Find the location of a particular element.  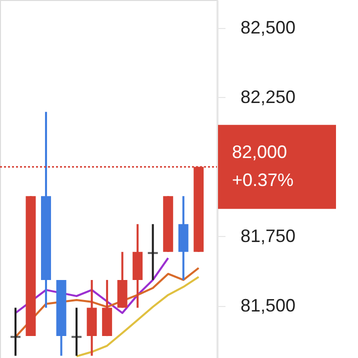

y-tick-label: 81,750 is located at coordinates (268, 236).